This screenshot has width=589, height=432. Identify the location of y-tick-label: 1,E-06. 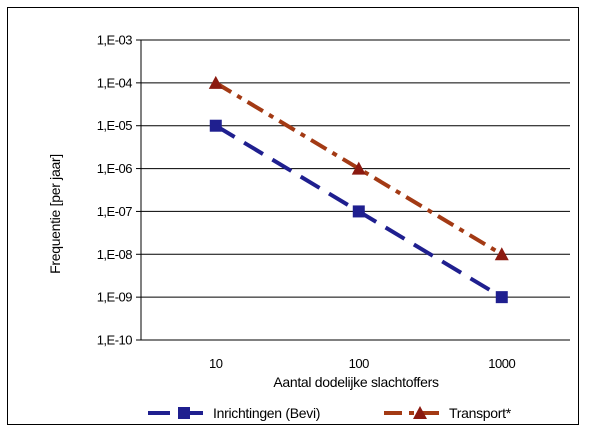
(115, 168).